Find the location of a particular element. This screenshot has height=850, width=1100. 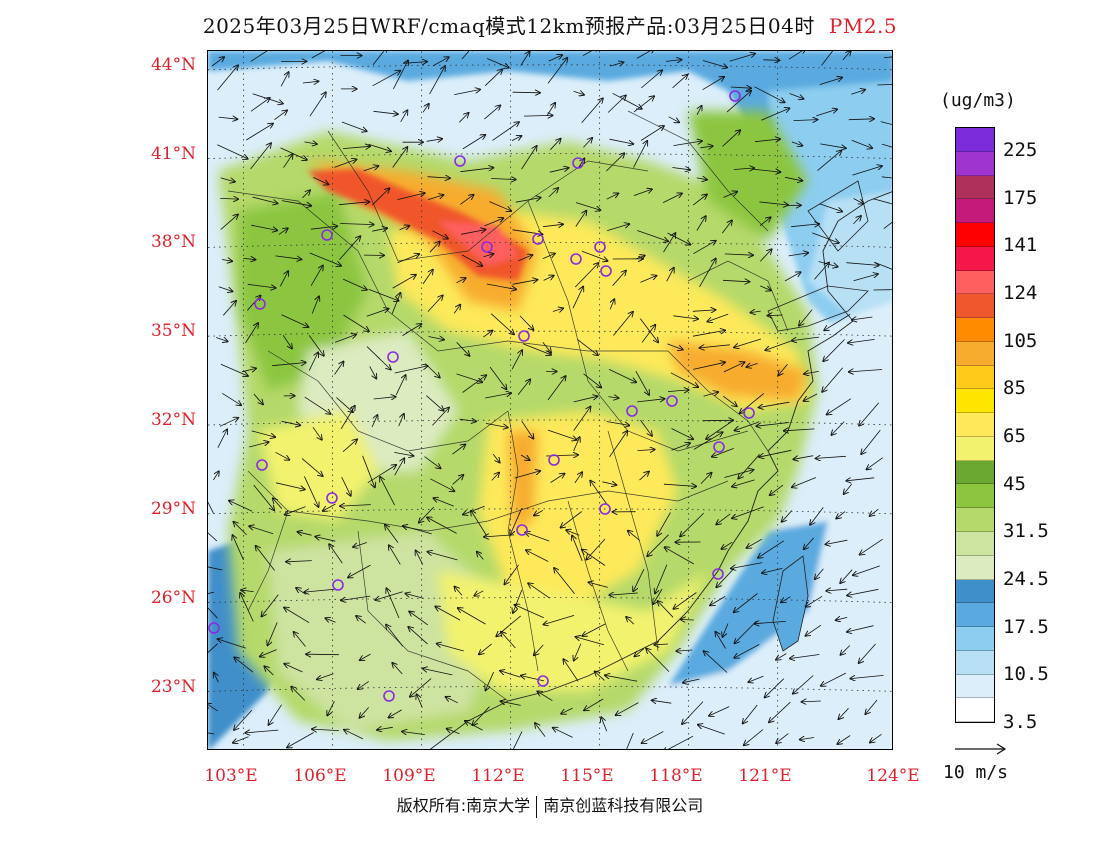

shandong-peninsula is located at coordinates (818, 308).